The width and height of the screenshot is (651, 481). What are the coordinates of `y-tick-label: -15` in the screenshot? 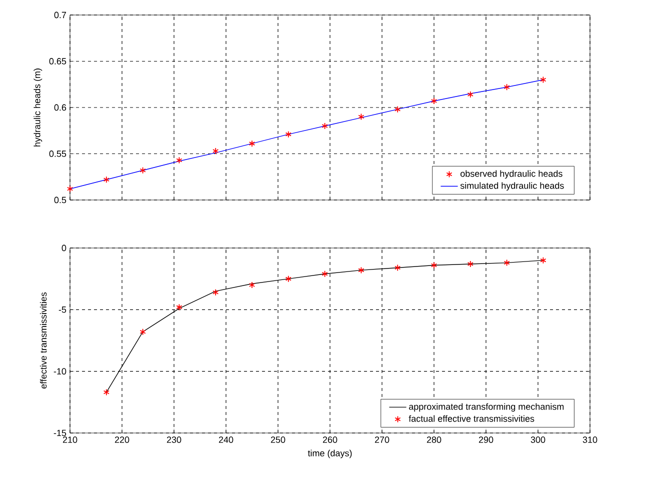 It's located at (60, 433).